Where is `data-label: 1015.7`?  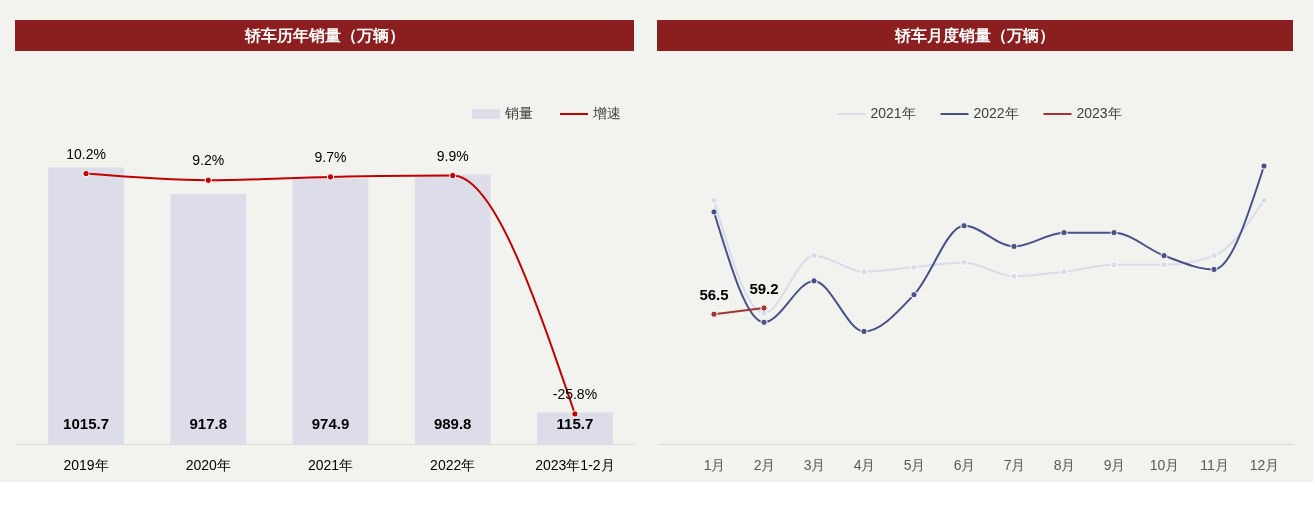
data-label: 1015.7 is located at coordinates (86, 423).